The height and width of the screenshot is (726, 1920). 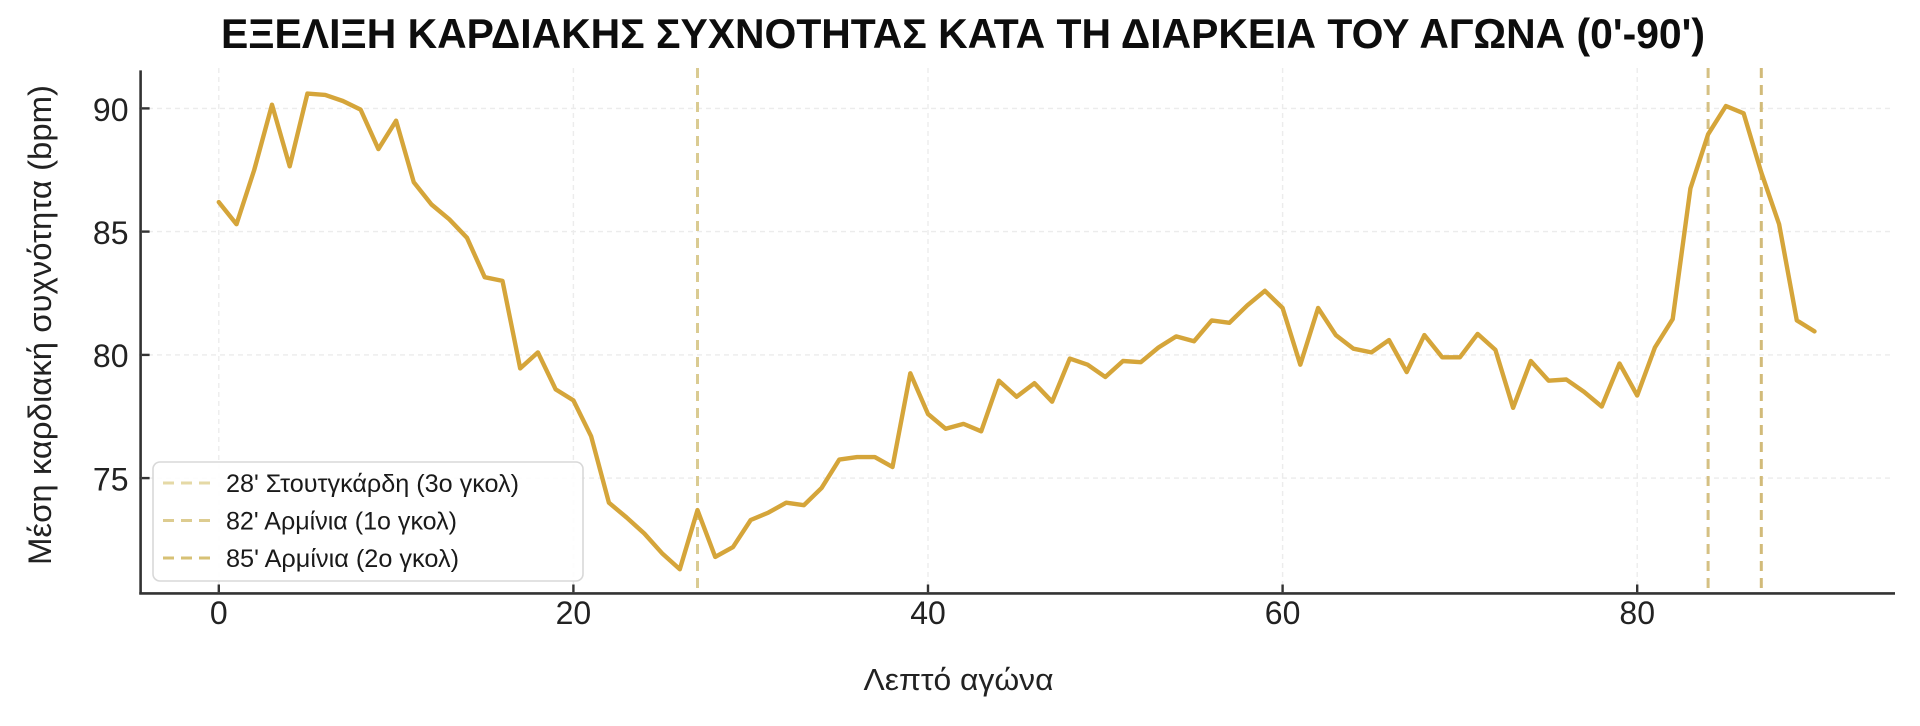 What do you see at coordinates (40, 325) in the screenshot?
I see `svg-text: Μέση καρδιακή συχνότητα (bpm)` at bounding box center [40, 325].